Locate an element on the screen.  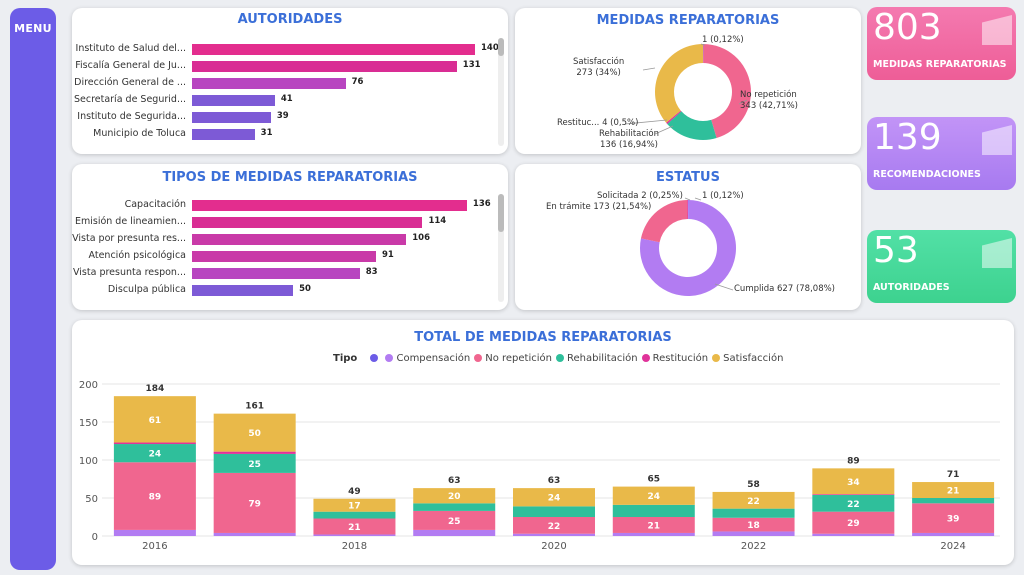
medidas-label-restitucion: Restituc... 4 (0,5%) is located at coordinates (598, 123).